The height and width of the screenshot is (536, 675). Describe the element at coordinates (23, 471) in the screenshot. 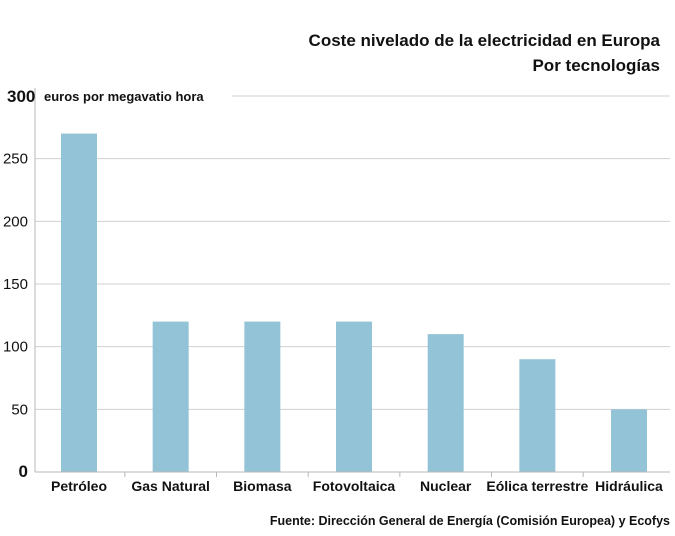

I see `y-tick-label: 0` at that location.